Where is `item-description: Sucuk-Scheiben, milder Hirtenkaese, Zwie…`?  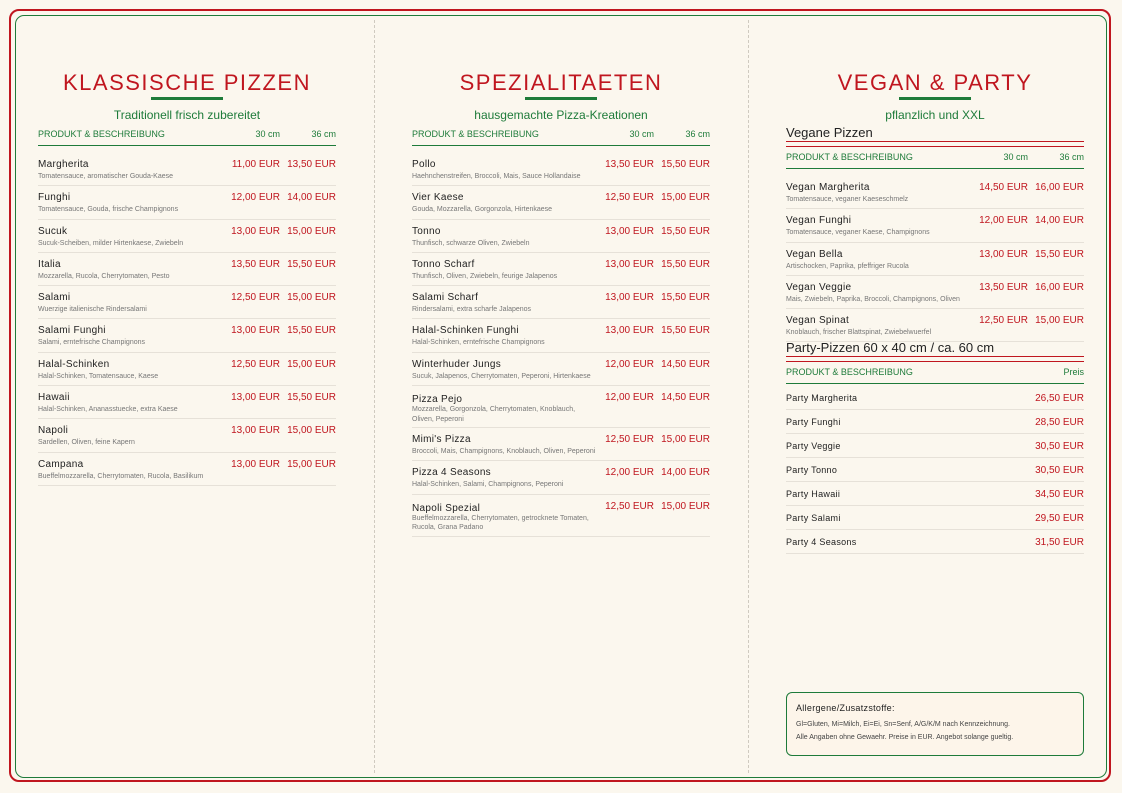 item-description: Sucuk-Scheiben, milder Hirtenkaese, Zwie… is located at coordinates (111, 243).